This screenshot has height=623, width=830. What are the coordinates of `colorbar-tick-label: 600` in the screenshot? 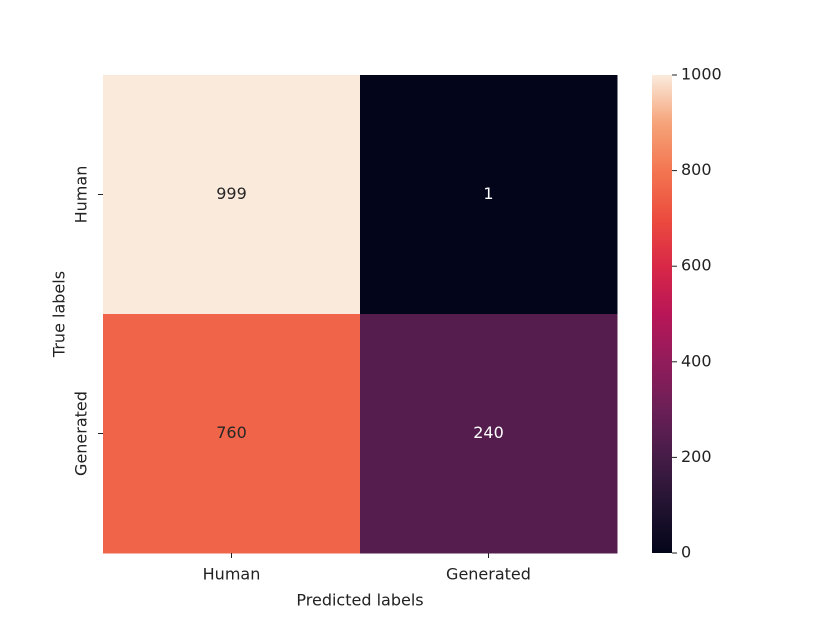 It's located at (696, 265).